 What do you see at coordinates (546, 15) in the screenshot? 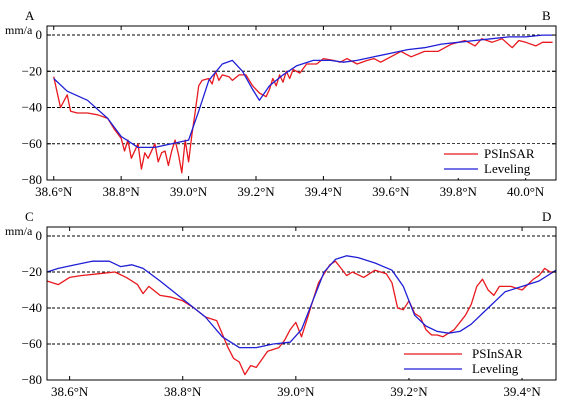
I see `corner-label-right: B` at bounding box center [546, 15].